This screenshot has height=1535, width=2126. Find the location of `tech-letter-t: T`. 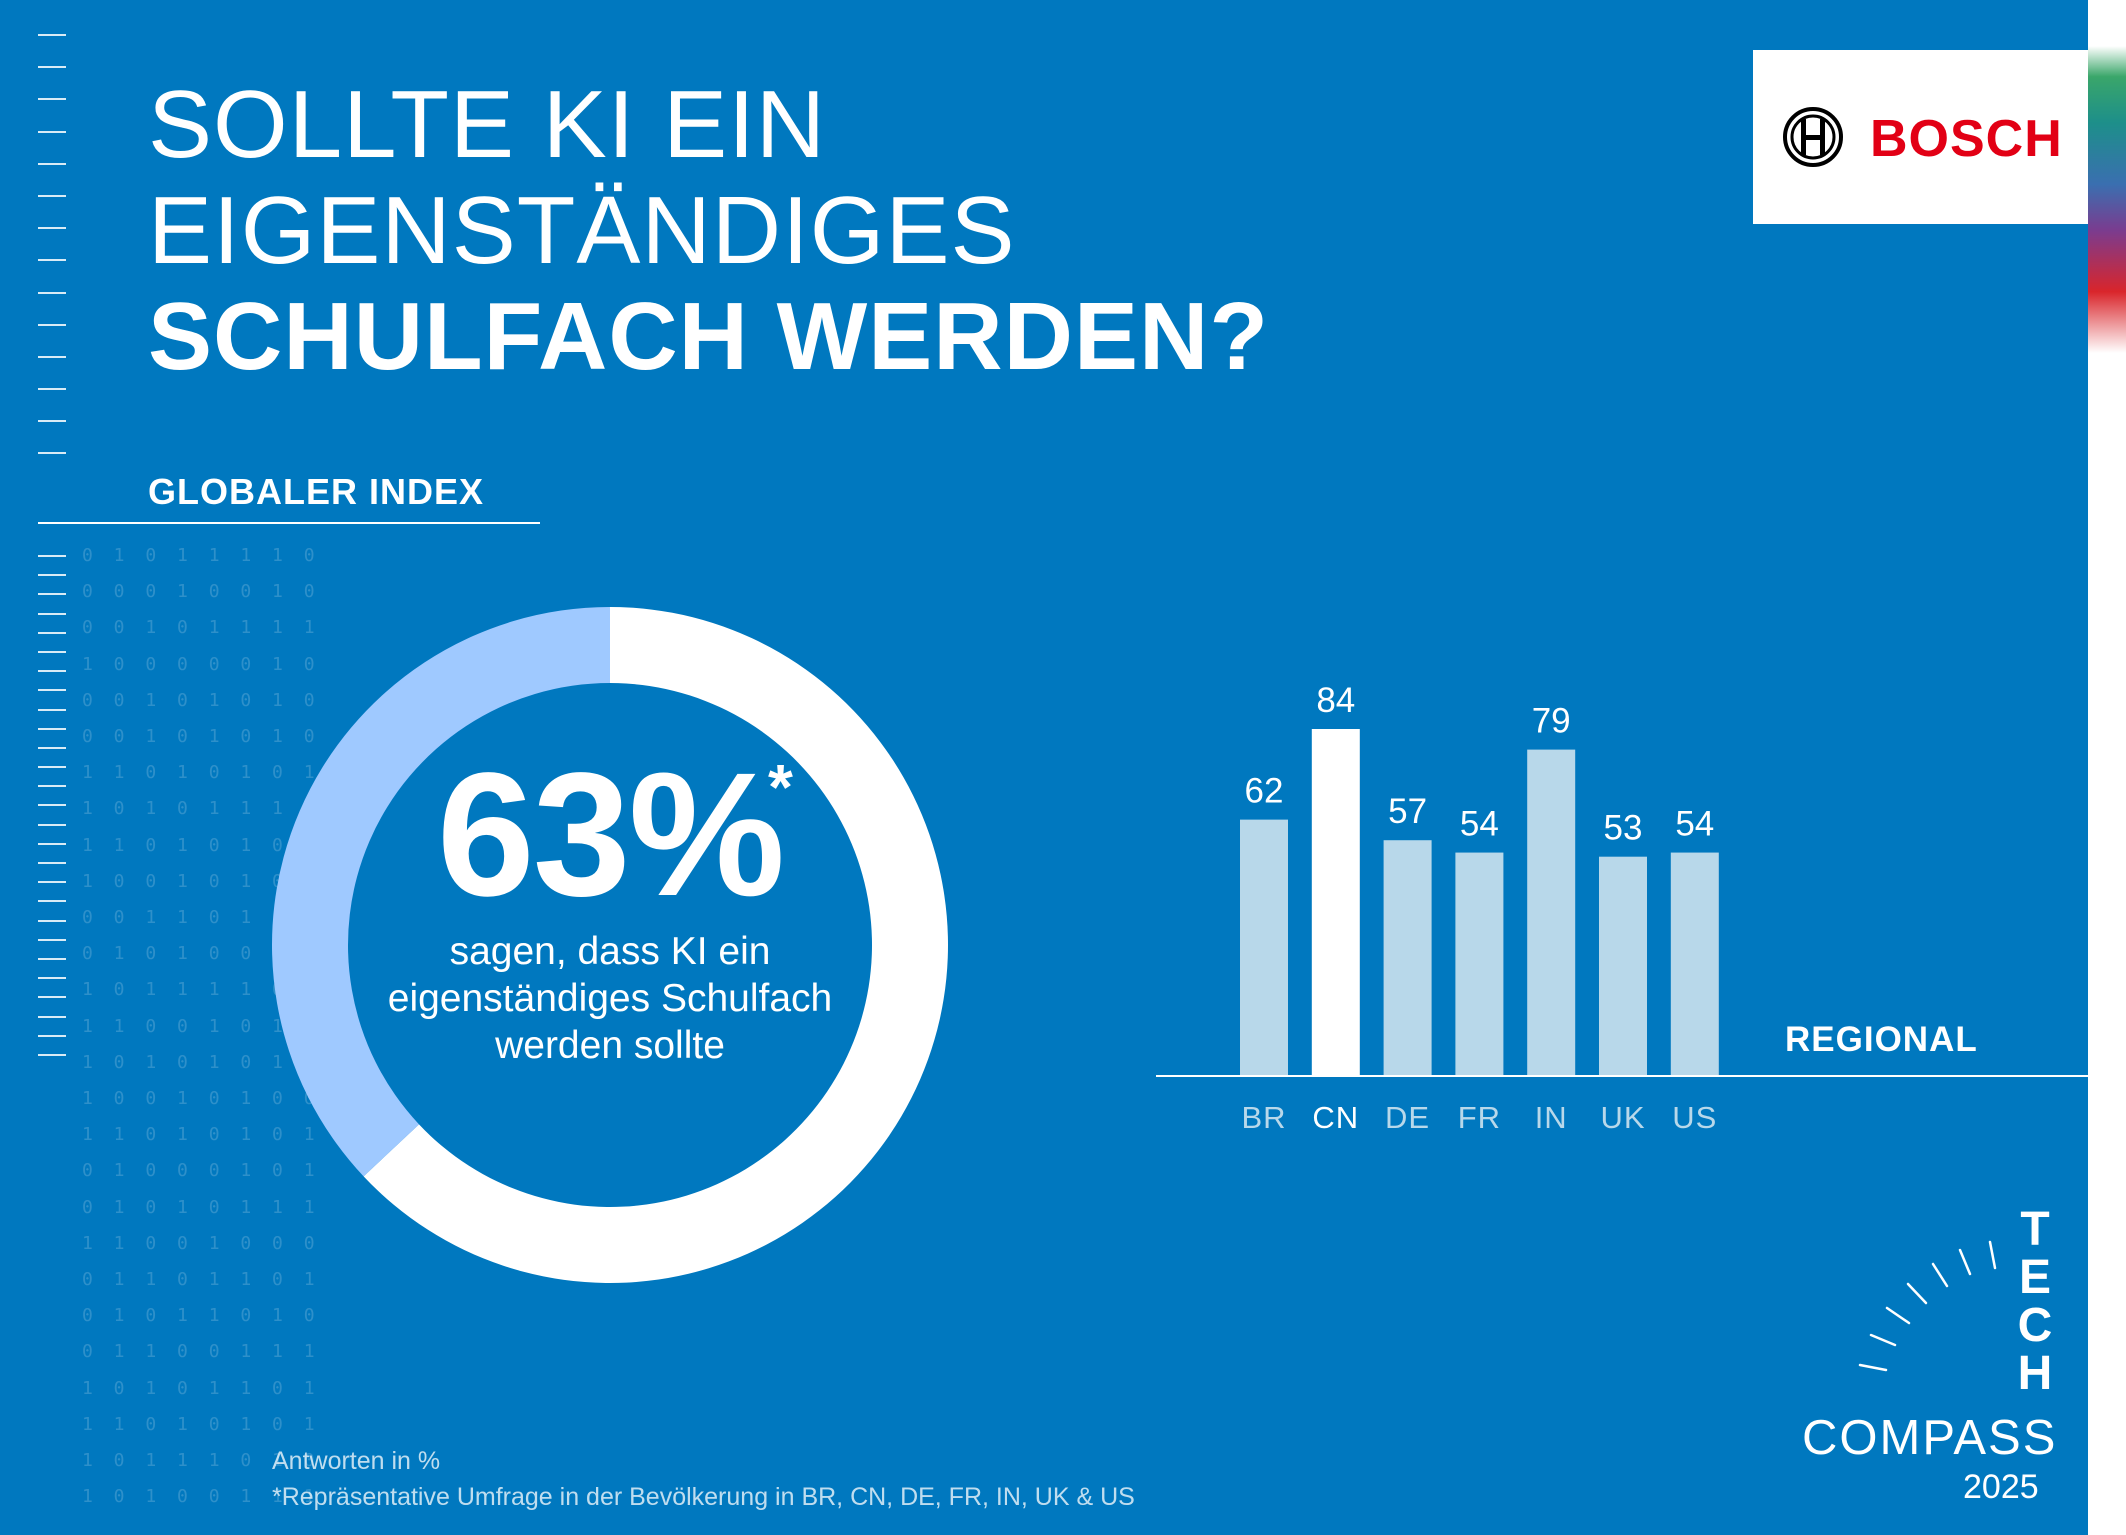

tech-letter-t: T is located at coordinates (2035, 1229).